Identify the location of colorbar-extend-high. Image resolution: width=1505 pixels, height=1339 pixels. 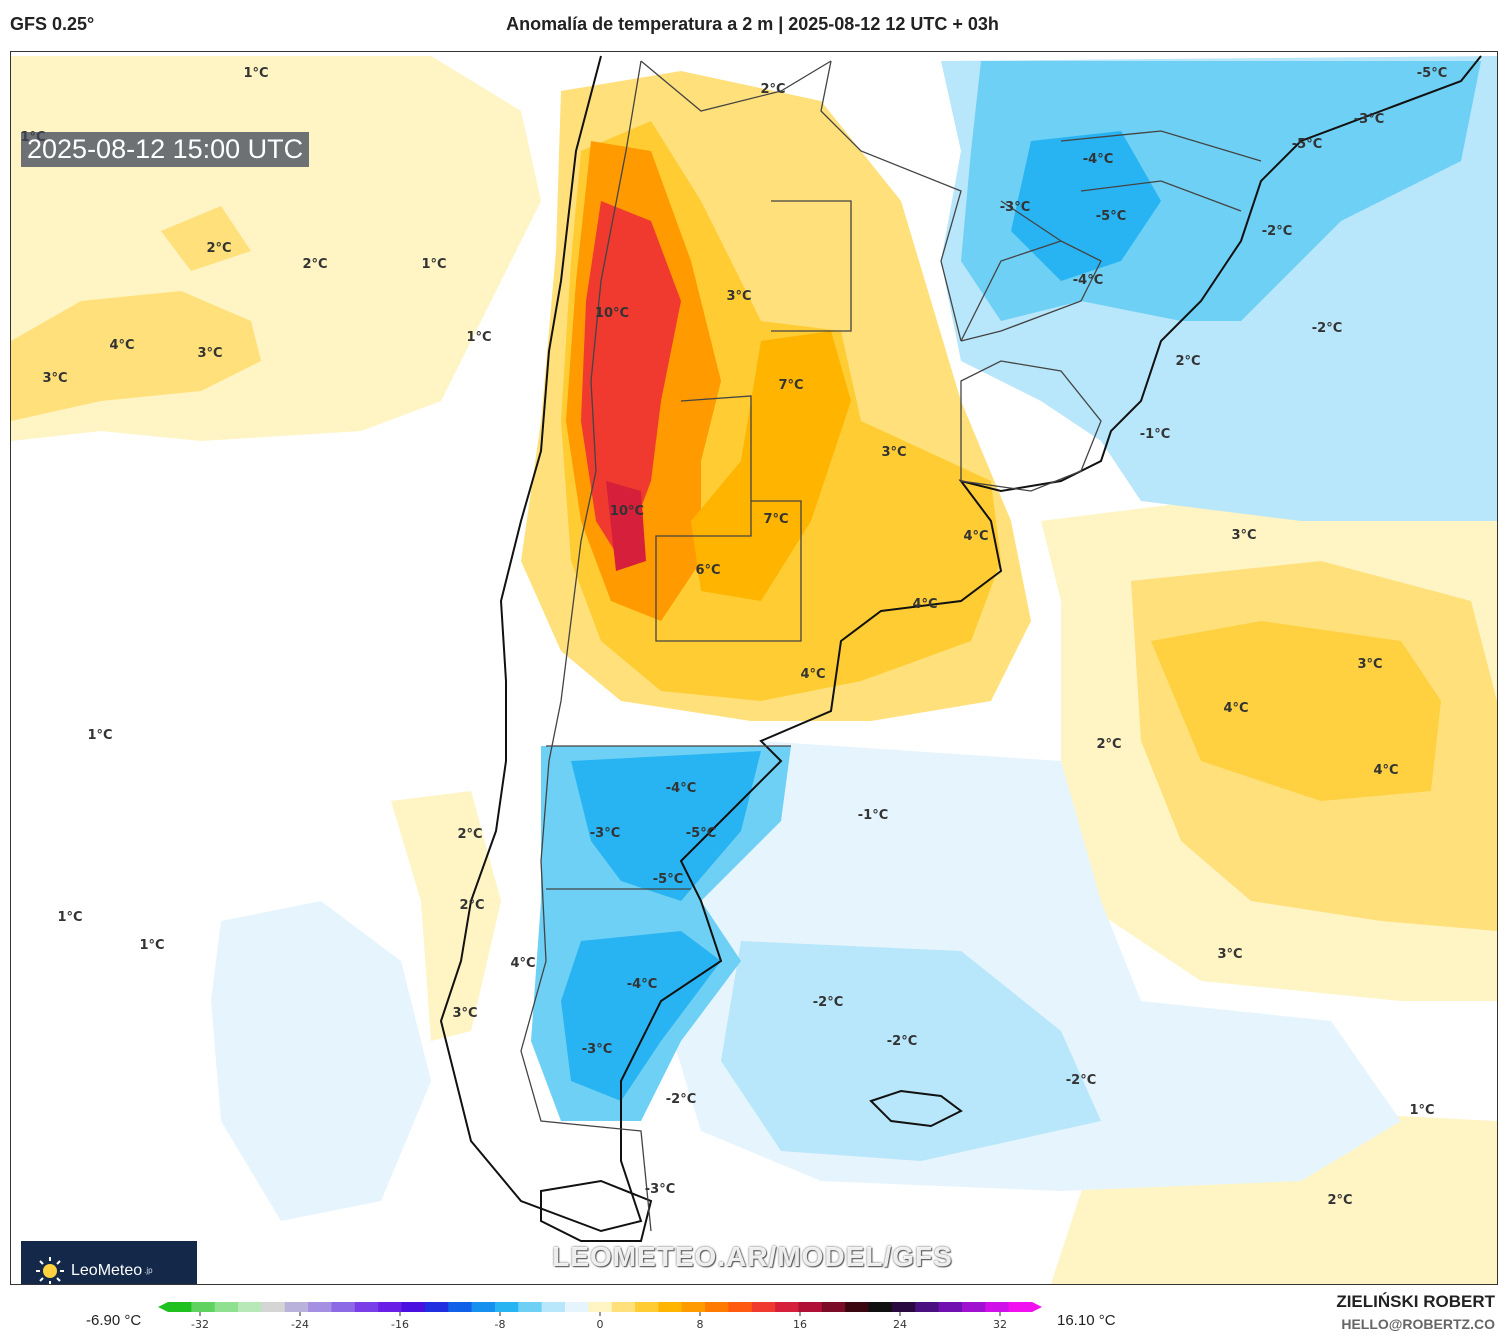
(1037, 1307).